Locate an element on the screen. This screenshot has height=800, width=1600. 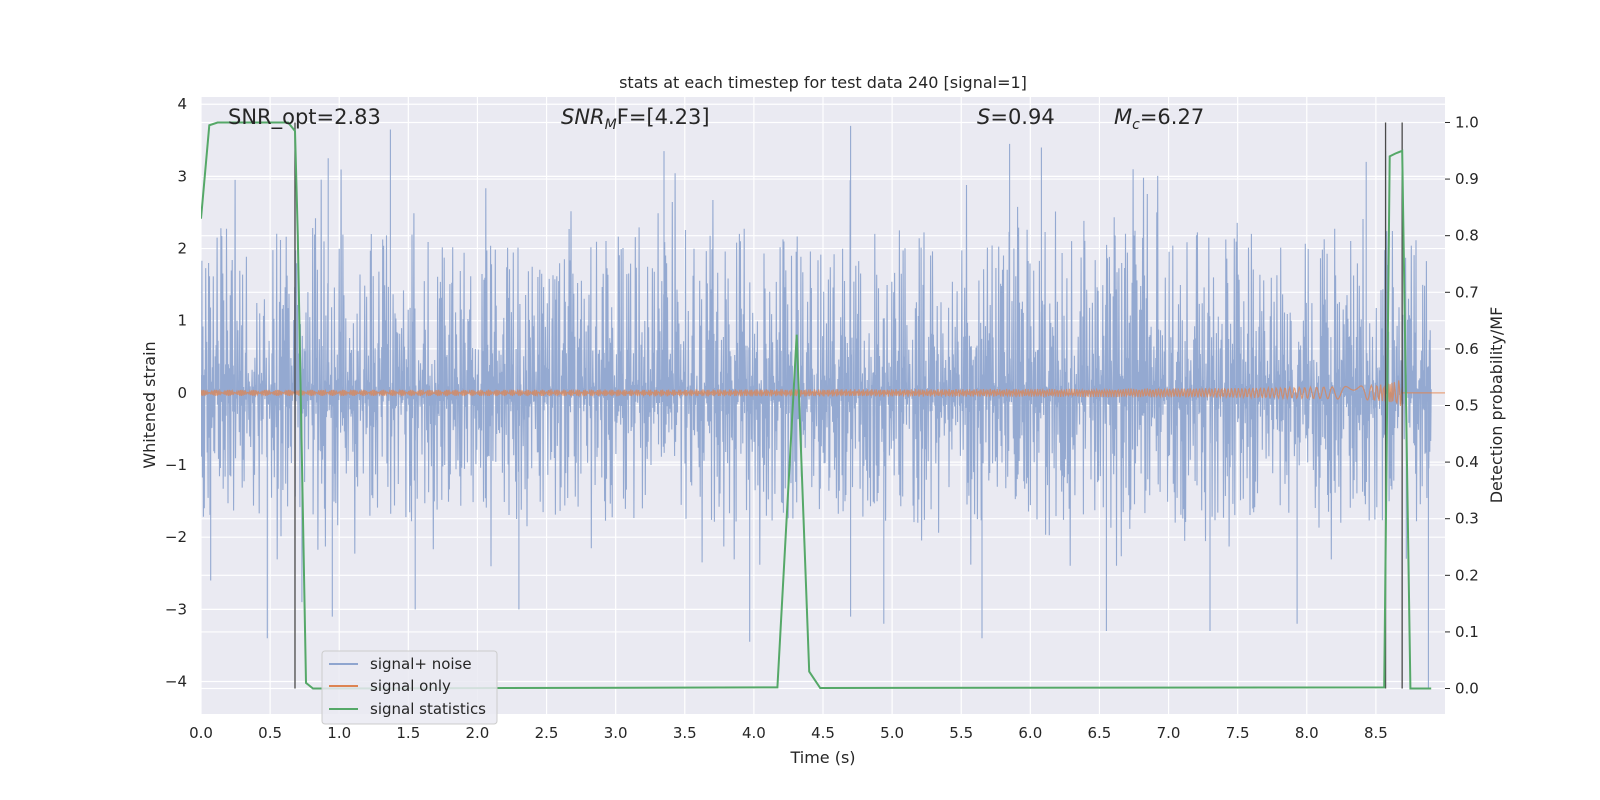
y-right-tick-label: 0.8 is located at coordinates (1467, 236).